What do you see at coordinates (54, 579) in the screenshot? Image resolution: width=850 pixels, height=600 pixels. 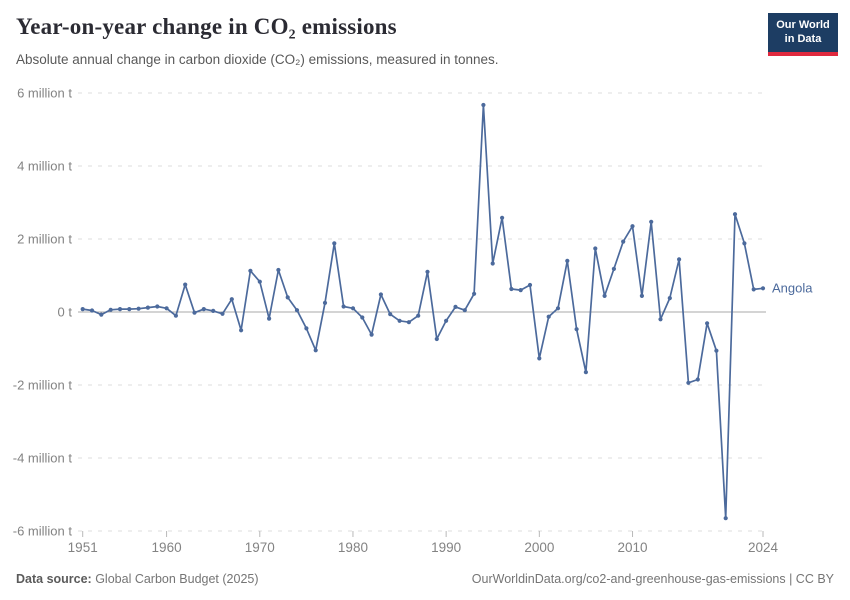 I see `data-source-label: Data source:` at bounding box center [54, 579].